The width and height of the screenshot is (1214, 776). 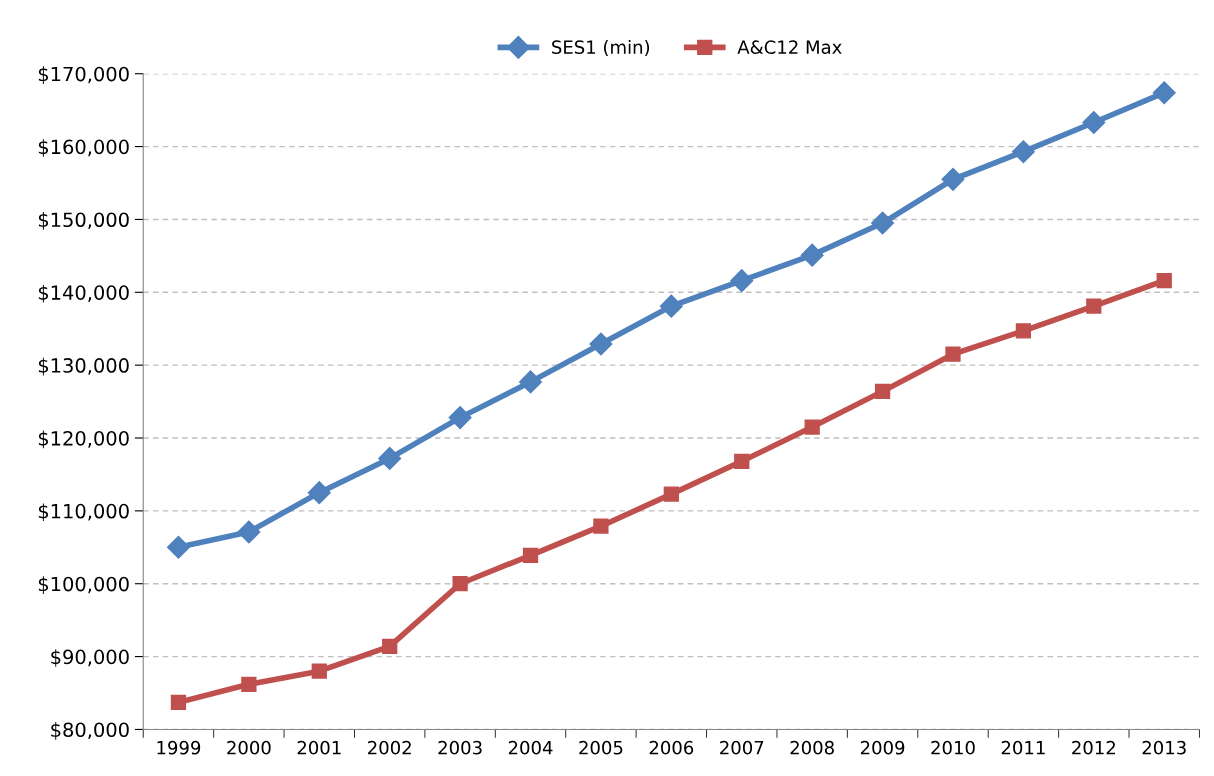 What do you see at coordinates (83, 75) in the screenshot?
I see `y-tick-label: $170,000` at bounding box center [83, 75].